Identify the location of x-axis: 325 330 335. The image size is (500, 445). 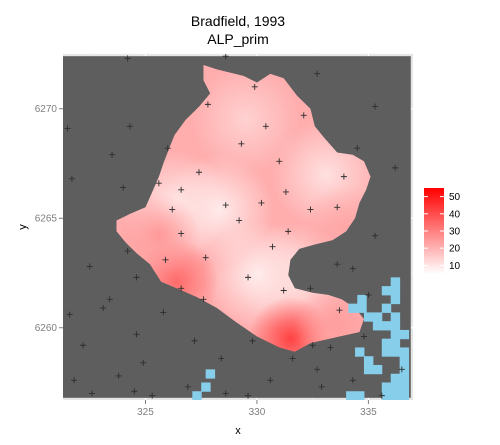
(257, 409).